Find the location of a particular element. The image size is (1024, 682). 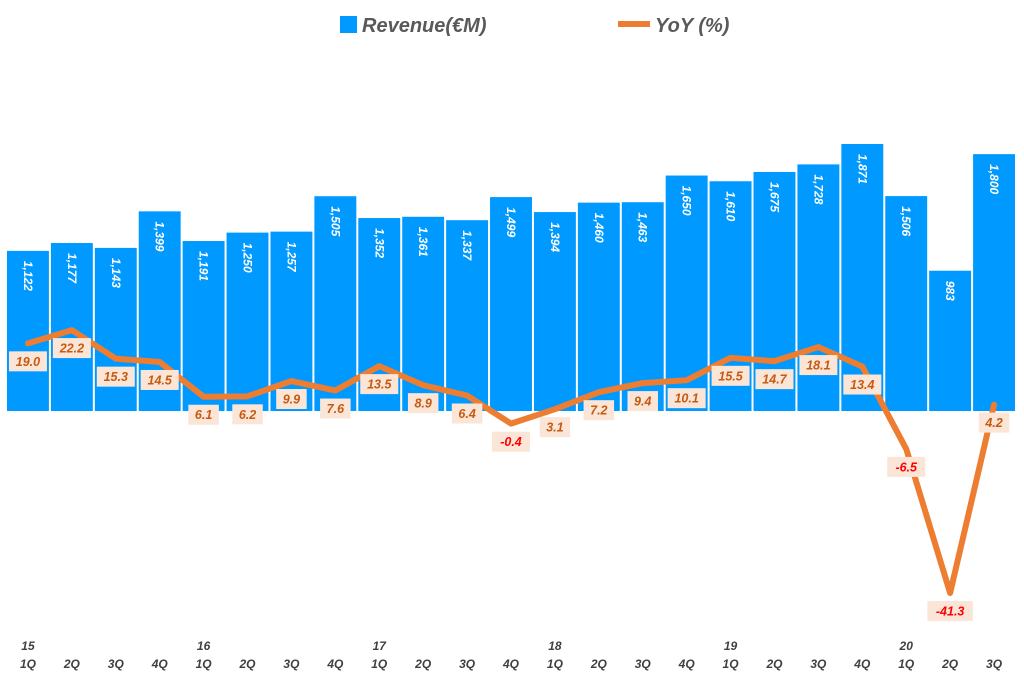

bar-value-label: 1,675 is located at coordinates (774, 197).